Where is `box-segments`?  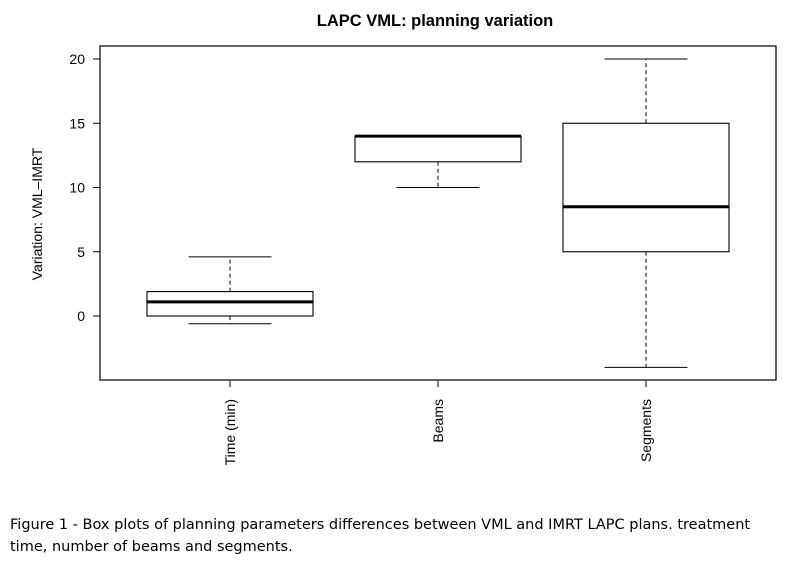
box-segments is located at coordinates (646, 213).